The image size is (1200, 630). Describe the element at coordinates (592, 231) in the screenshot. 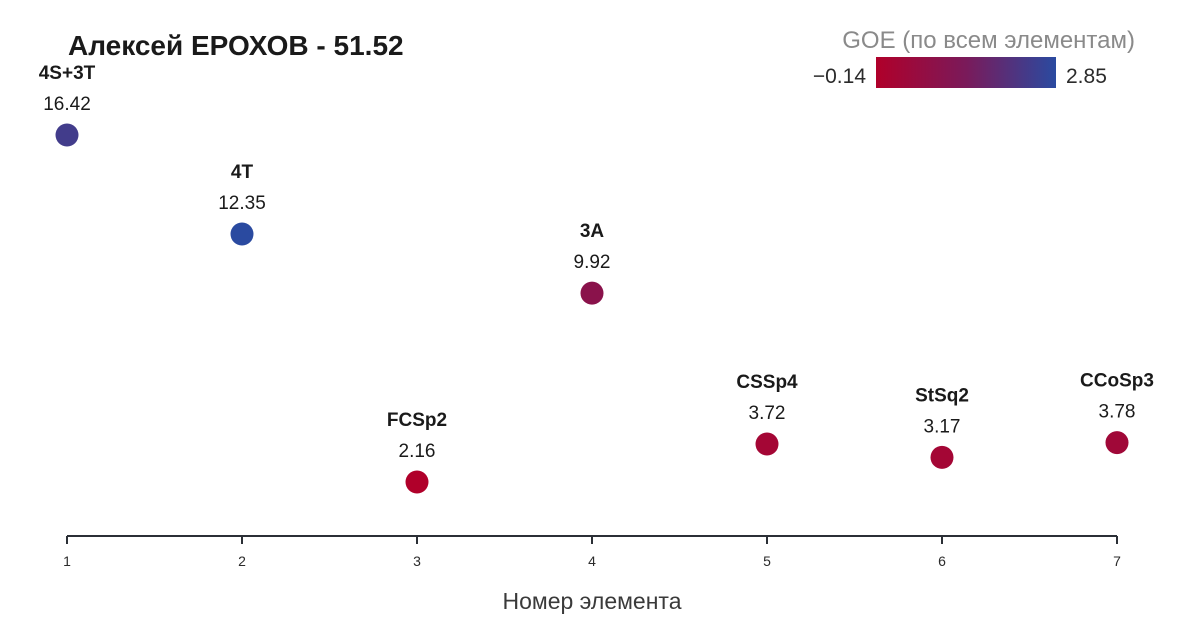

I see `point-element-label: 3A` at that location.